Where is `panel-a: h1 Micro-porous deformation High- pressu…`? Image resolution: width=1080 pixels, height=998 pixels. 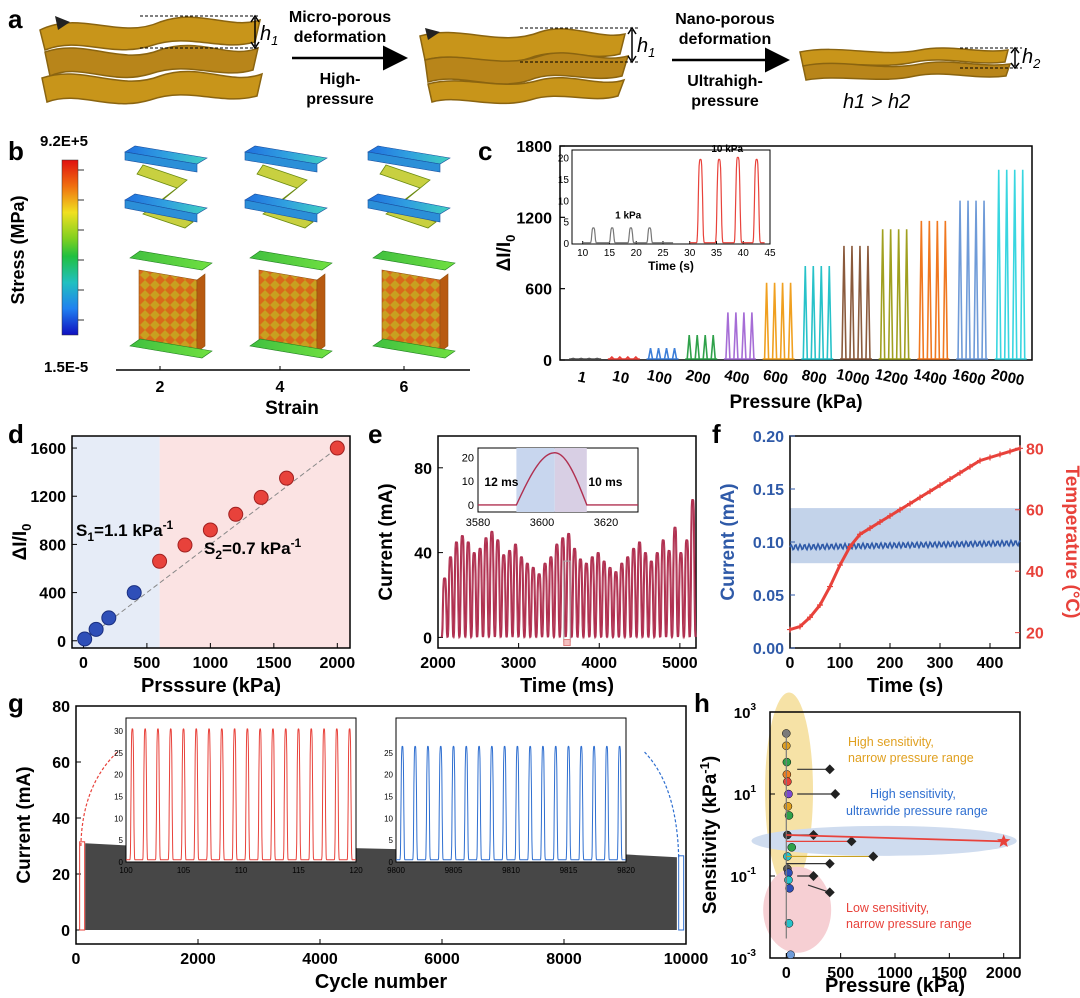 panel-a: h1 Micro-porous deformation High- pressu… is located at coordinates (540, 61).